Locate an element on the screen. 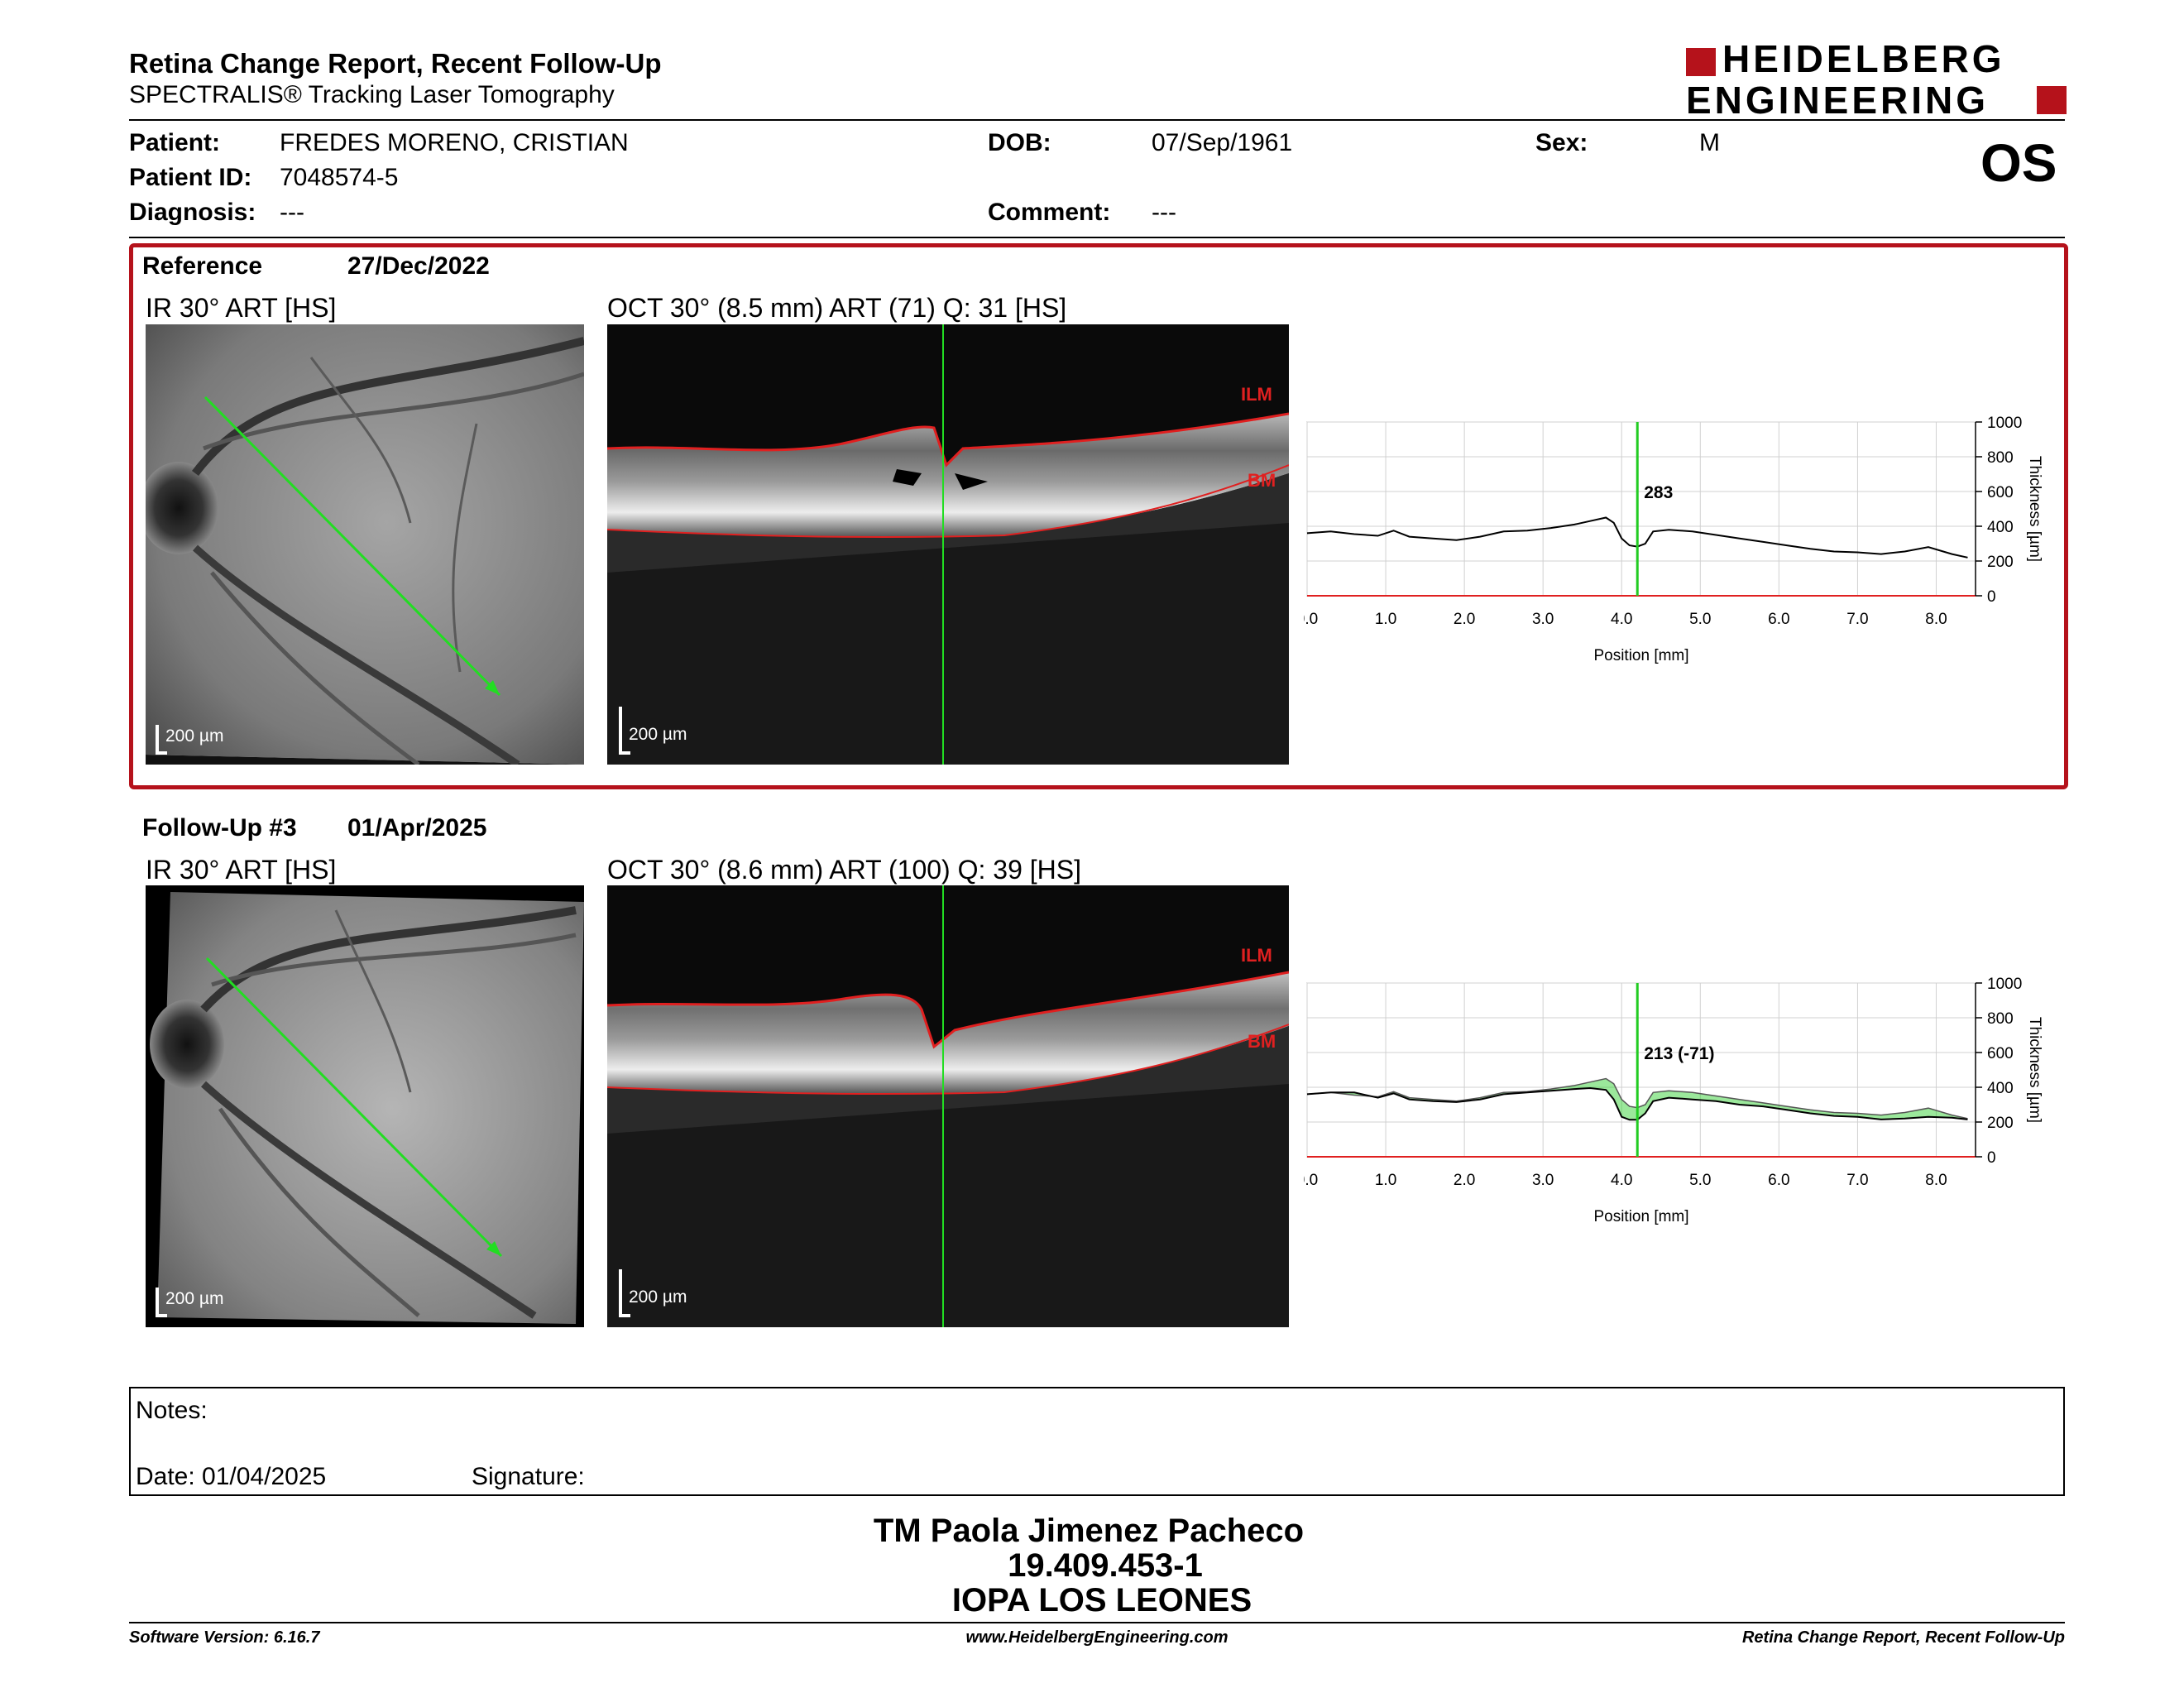 The height and width of the screenshot is (1688, 2184). followup-bm-label: BM is located at coordinates (1262, 1041).